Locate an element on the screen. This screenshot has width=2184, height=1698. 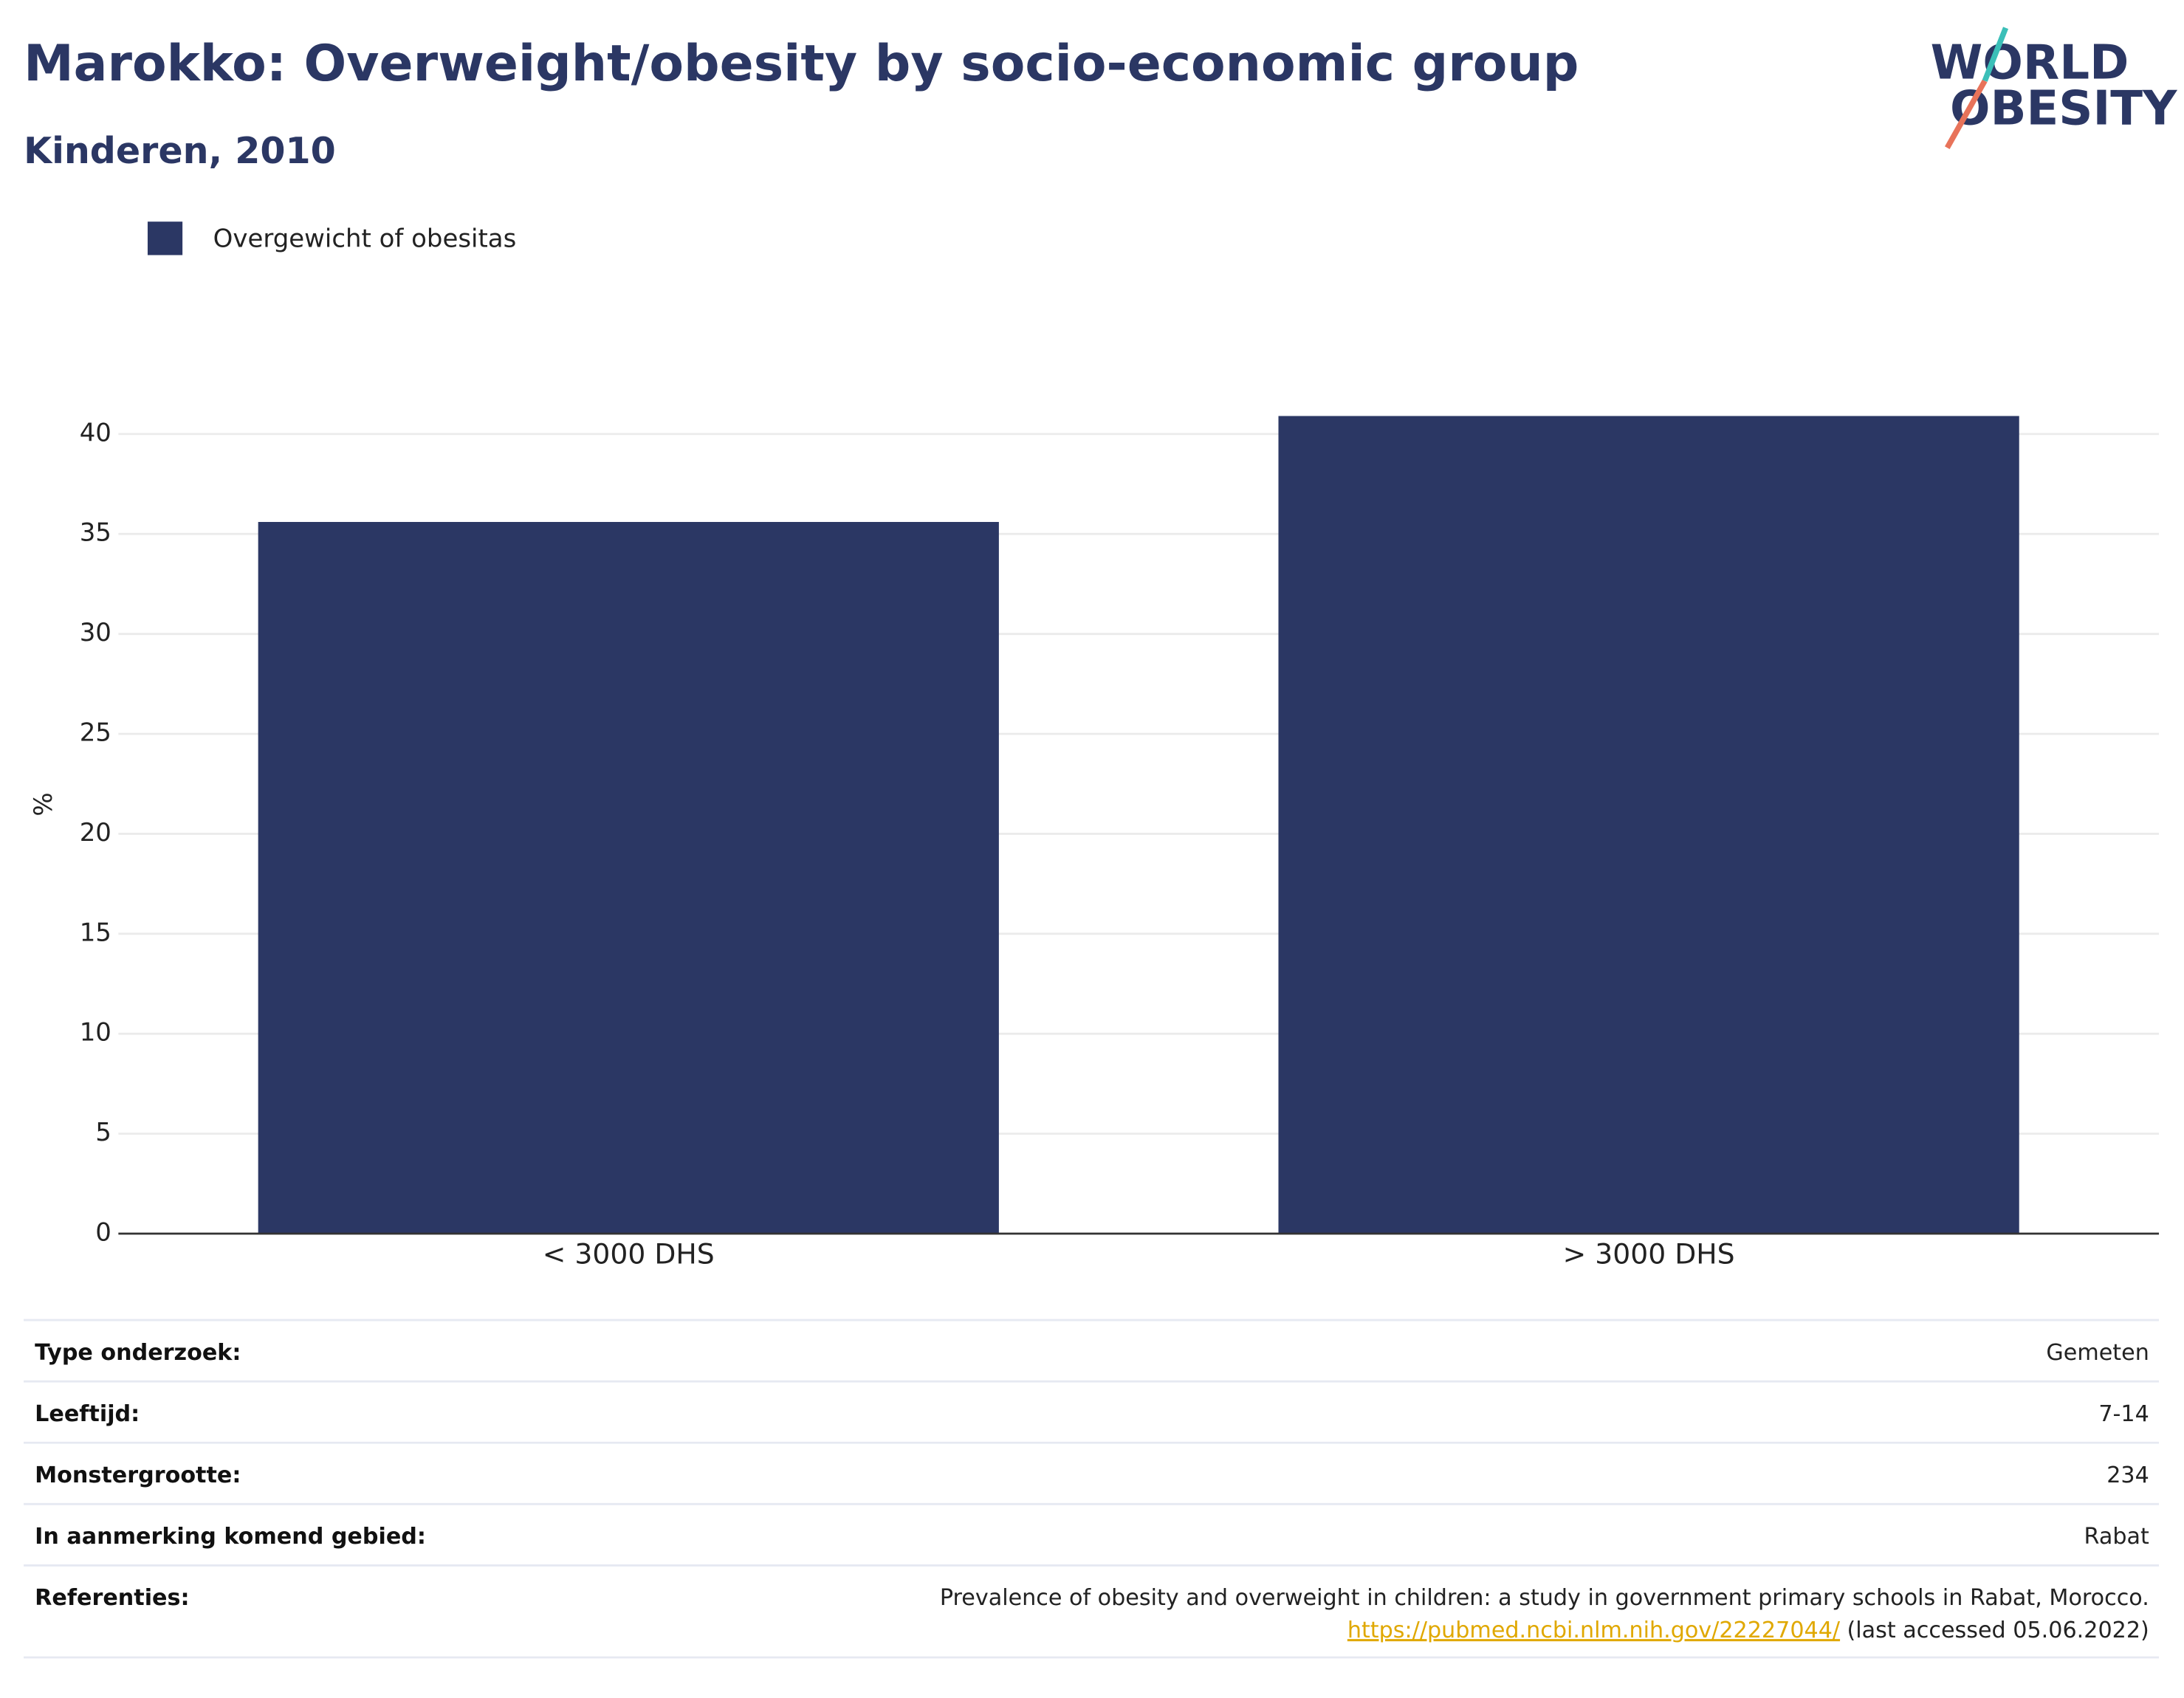
row-label: Referenties: is located at coordinates (112, 1598).